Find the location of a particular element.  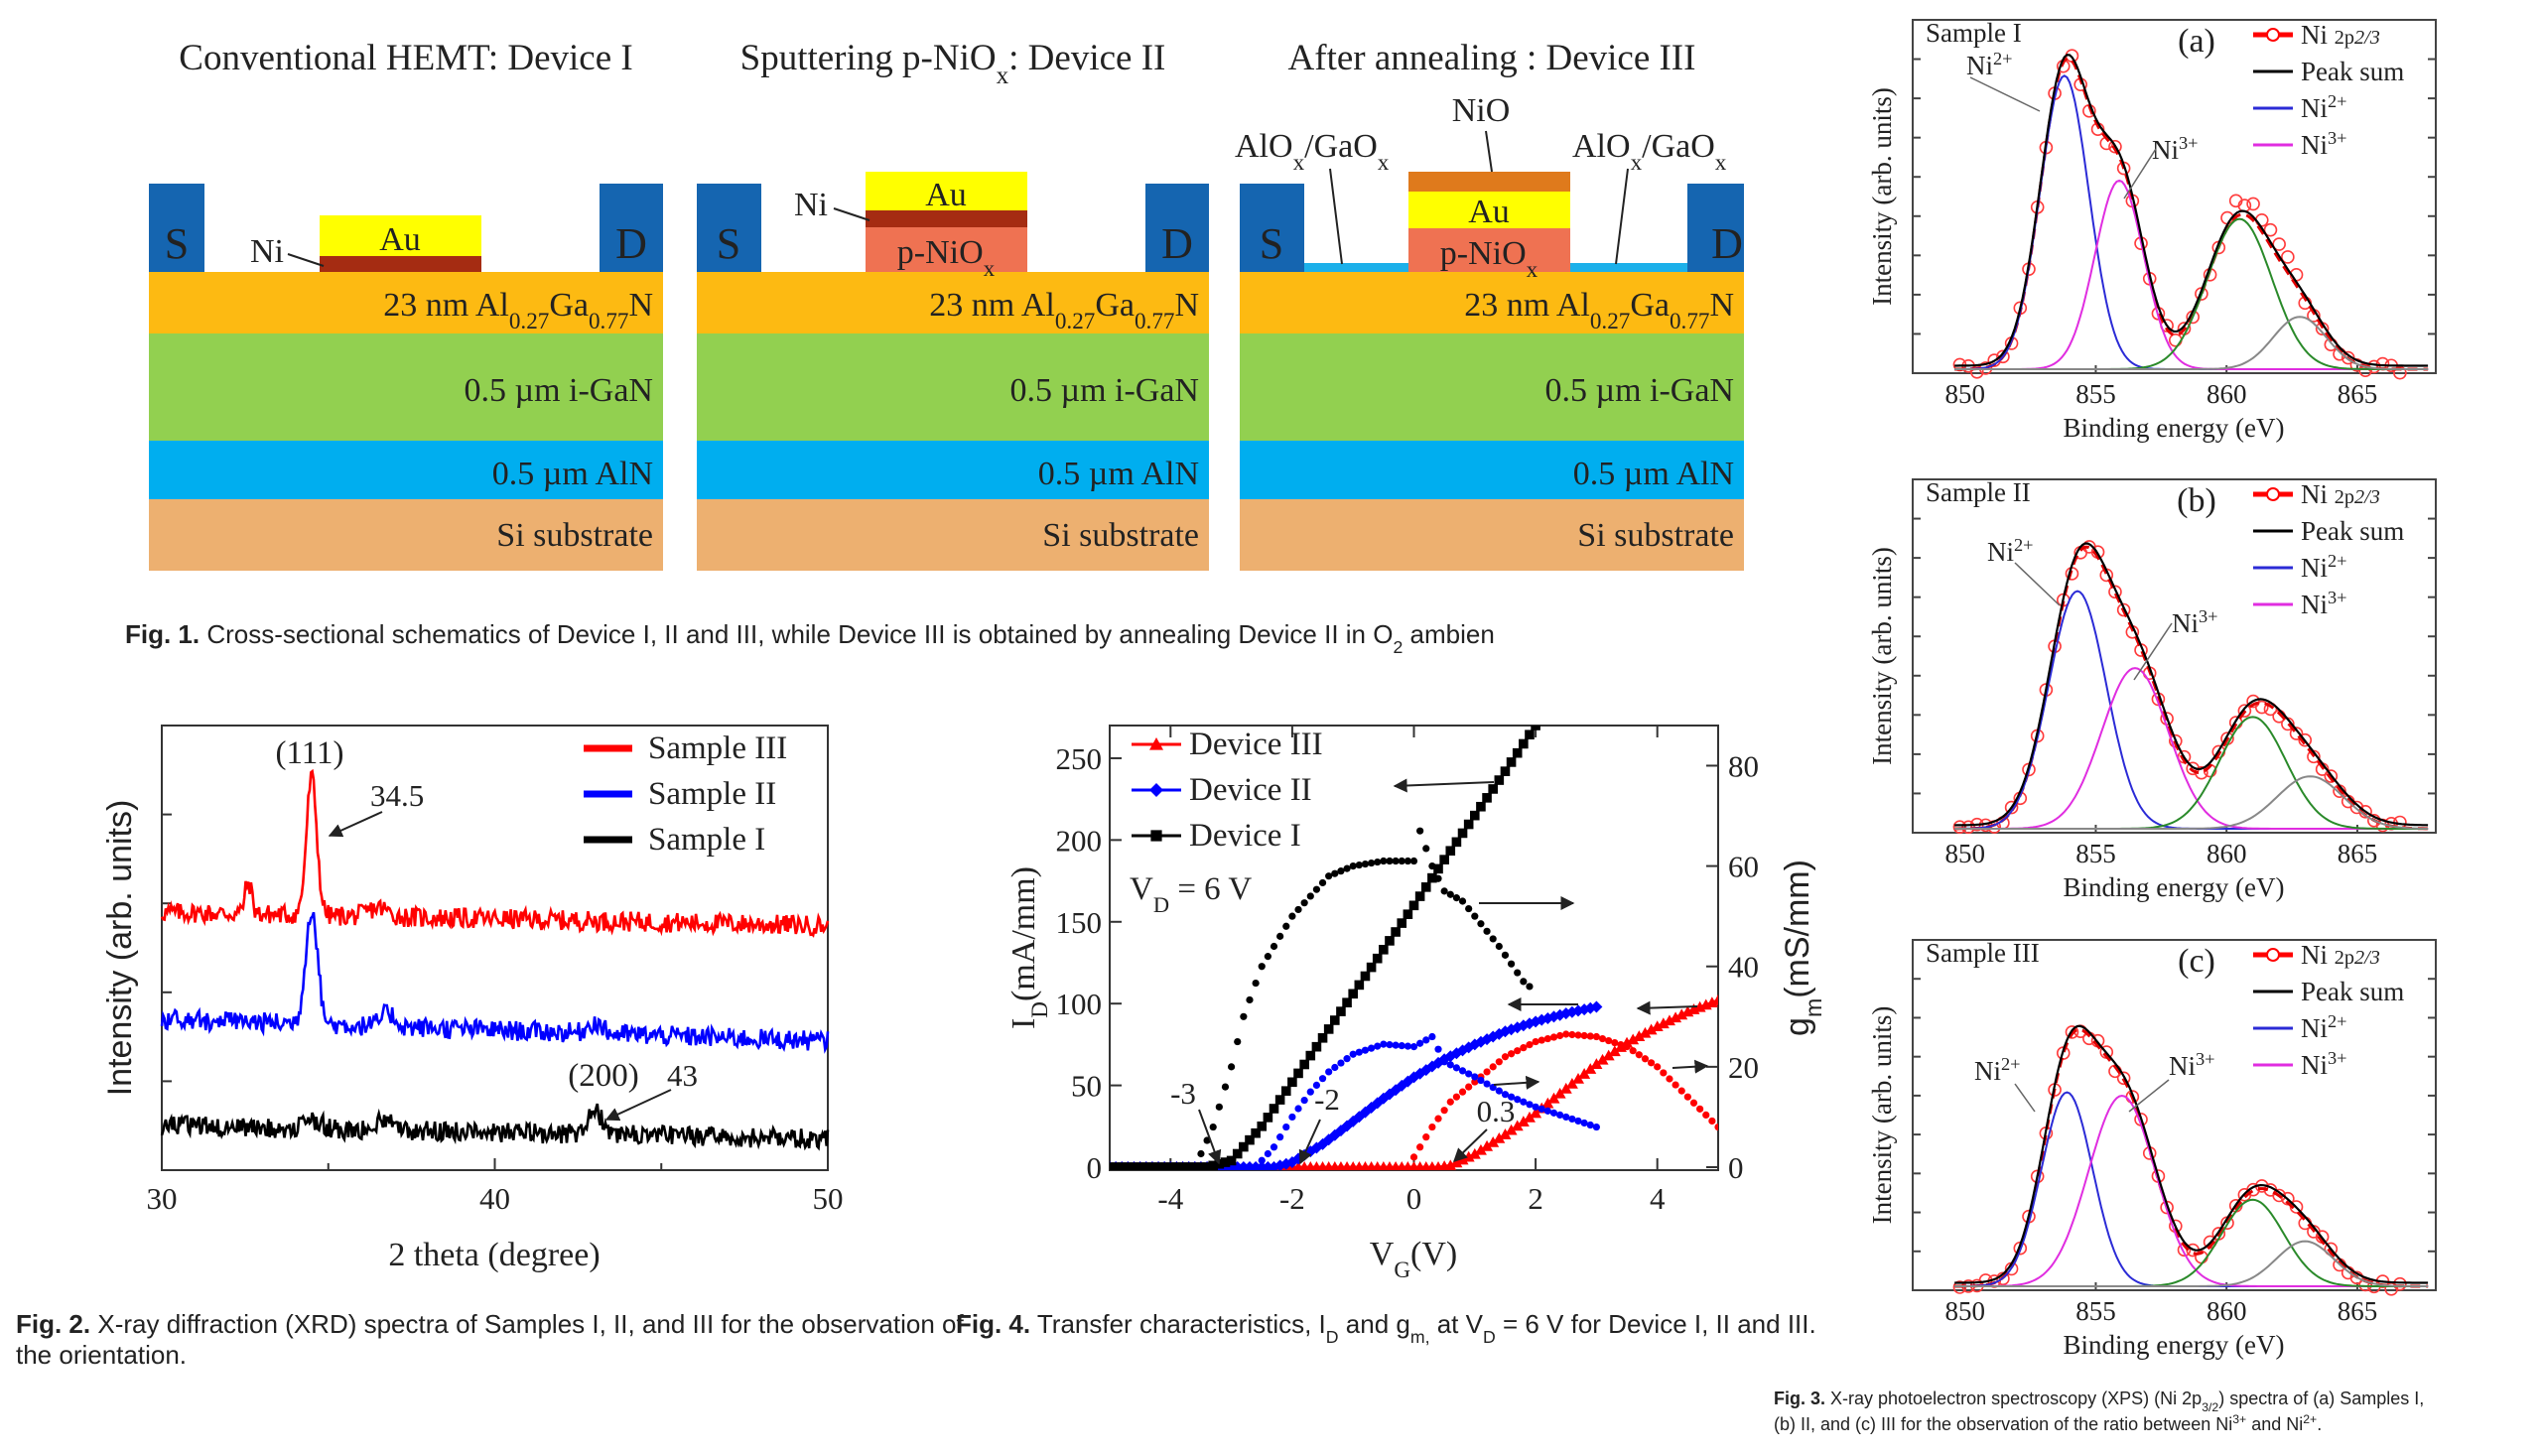

ni-leader is located at coordinates (306, 260).